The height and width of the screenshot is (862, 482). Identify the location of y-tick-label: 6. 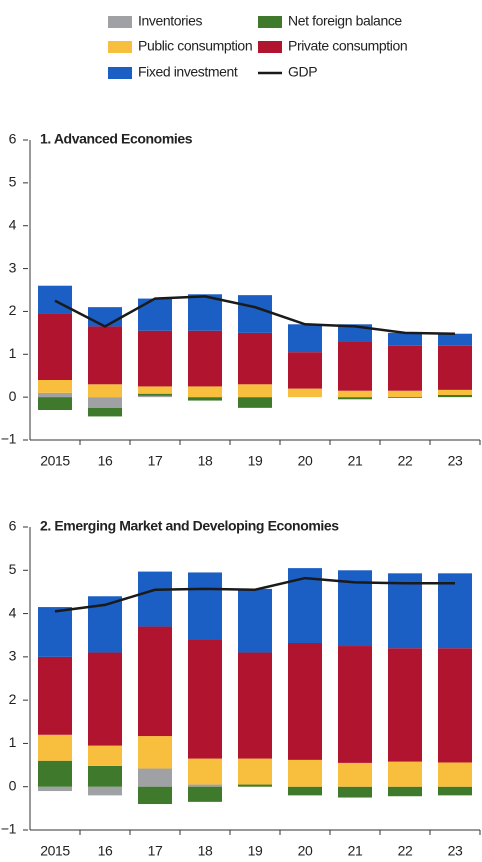
(13, 526).